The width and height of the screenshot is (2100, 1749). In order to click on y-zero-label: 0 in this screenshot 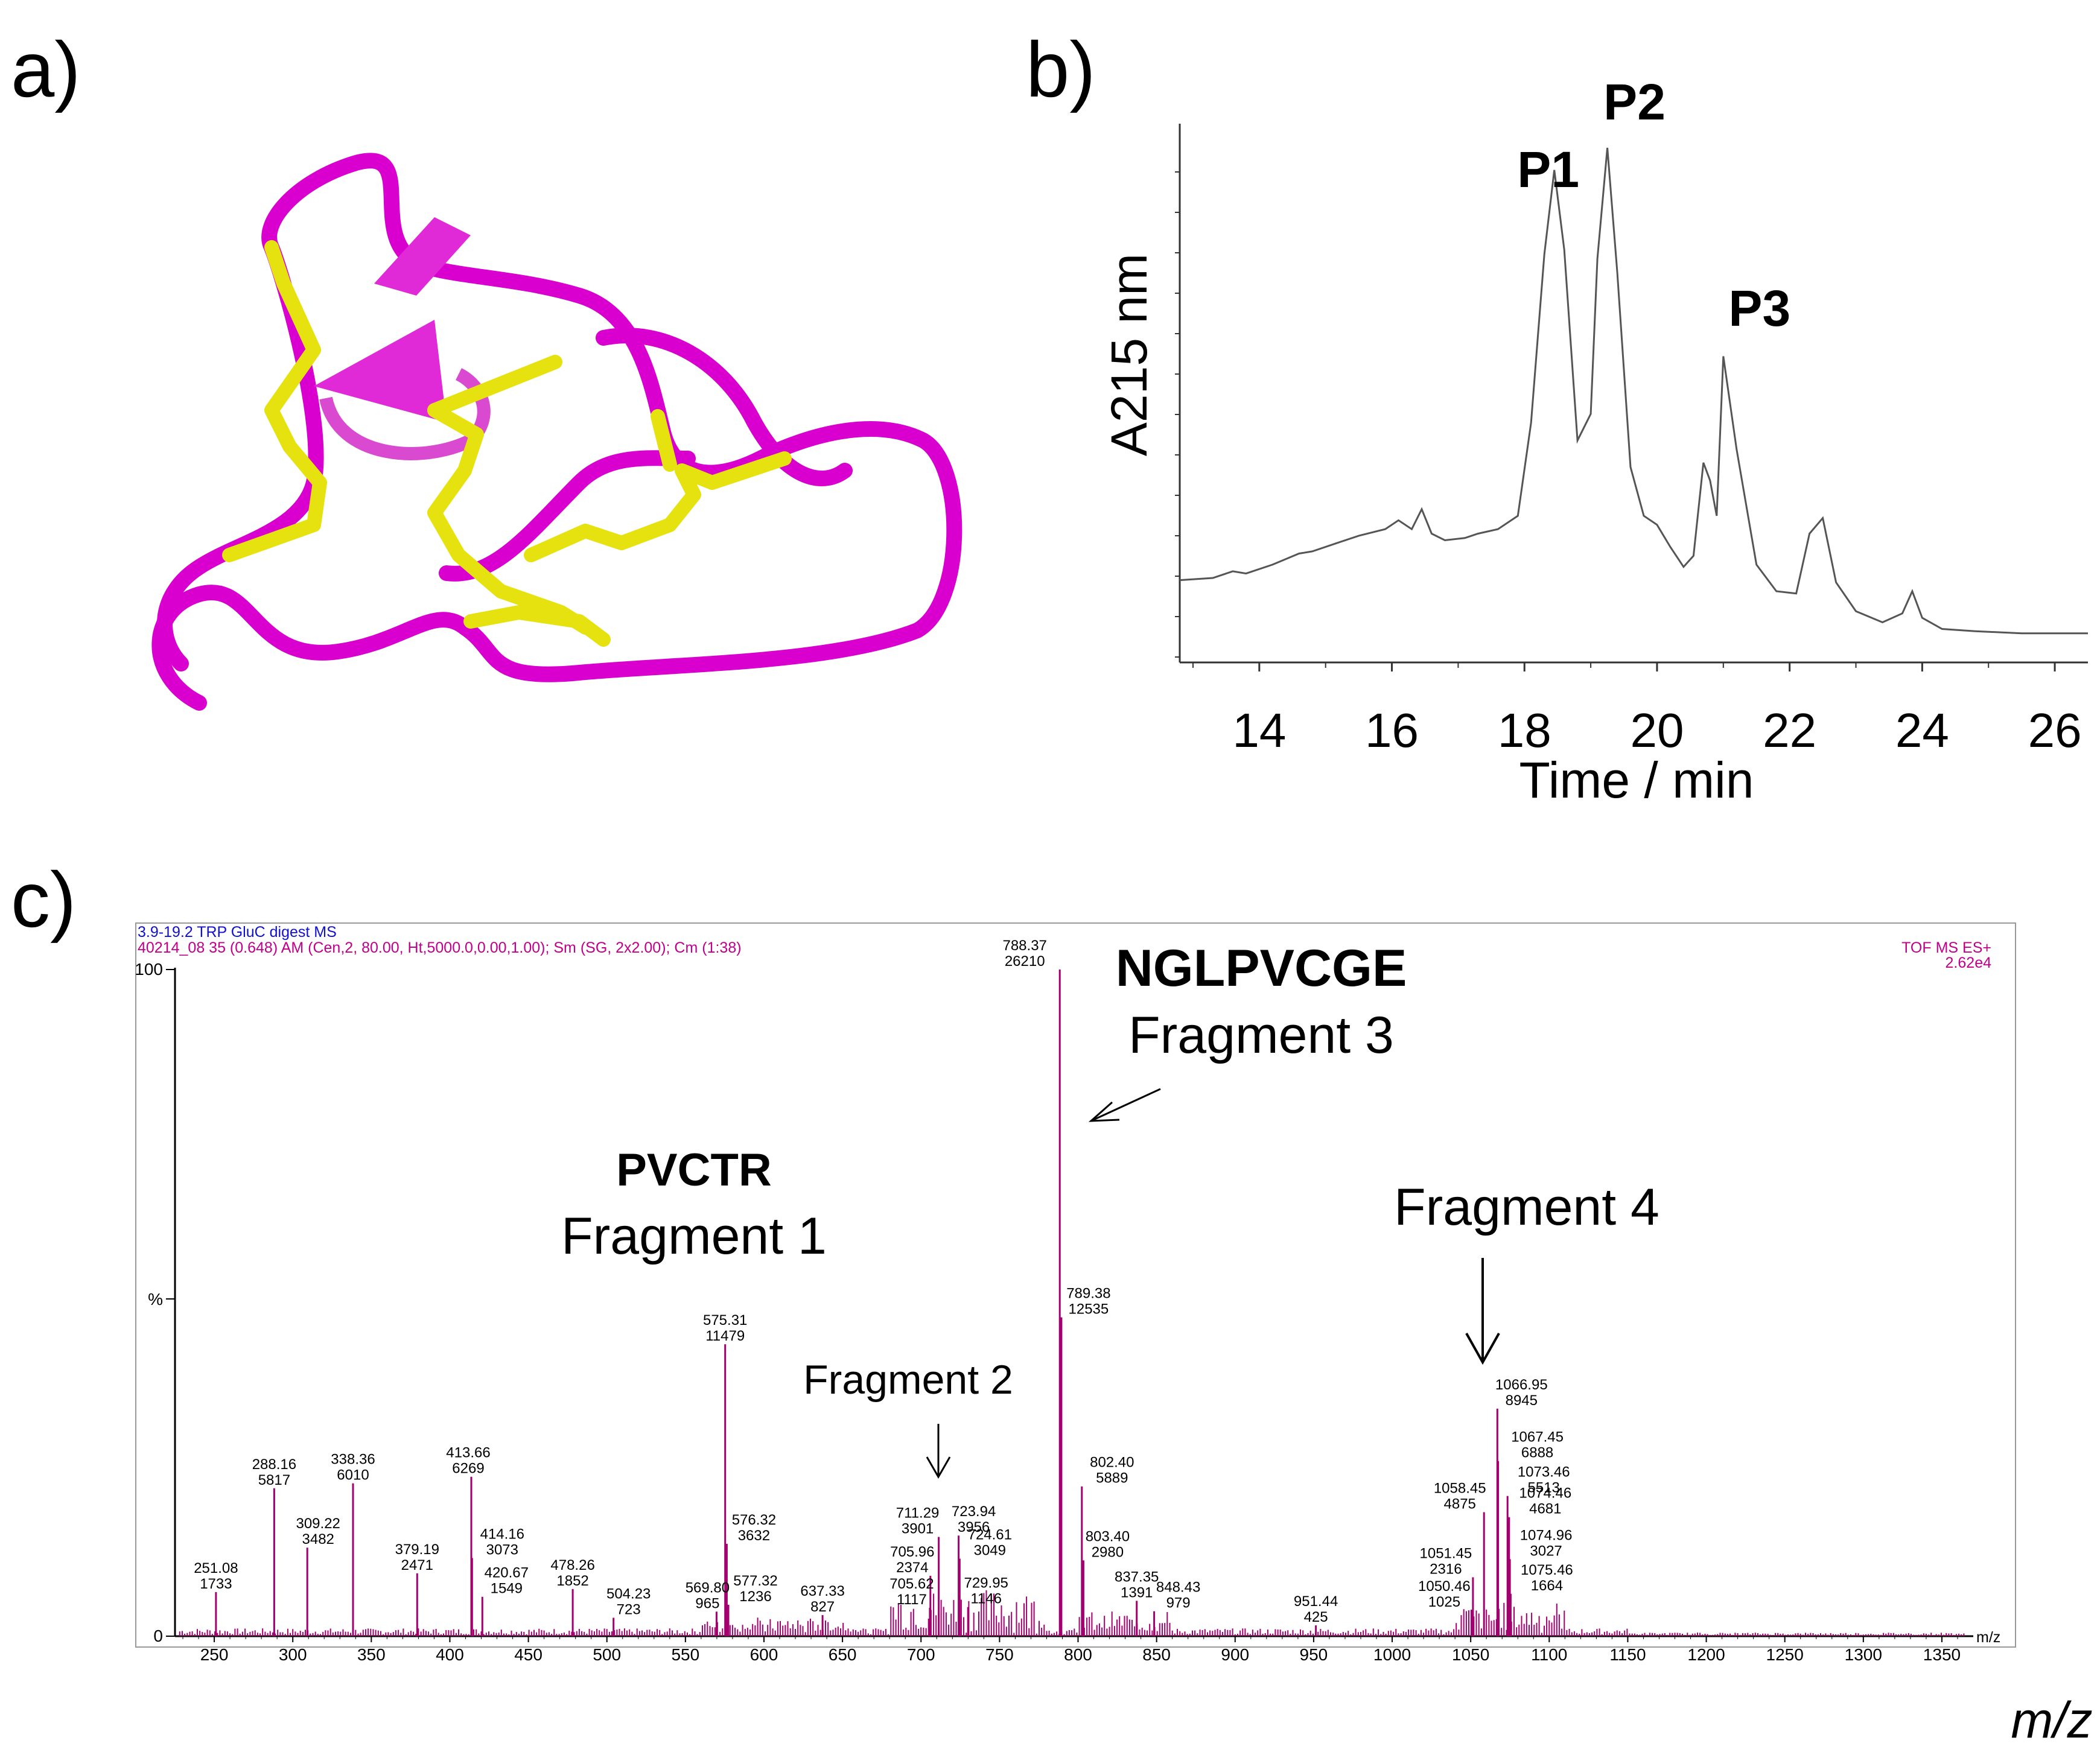, I will do `click(158, 1636)`.